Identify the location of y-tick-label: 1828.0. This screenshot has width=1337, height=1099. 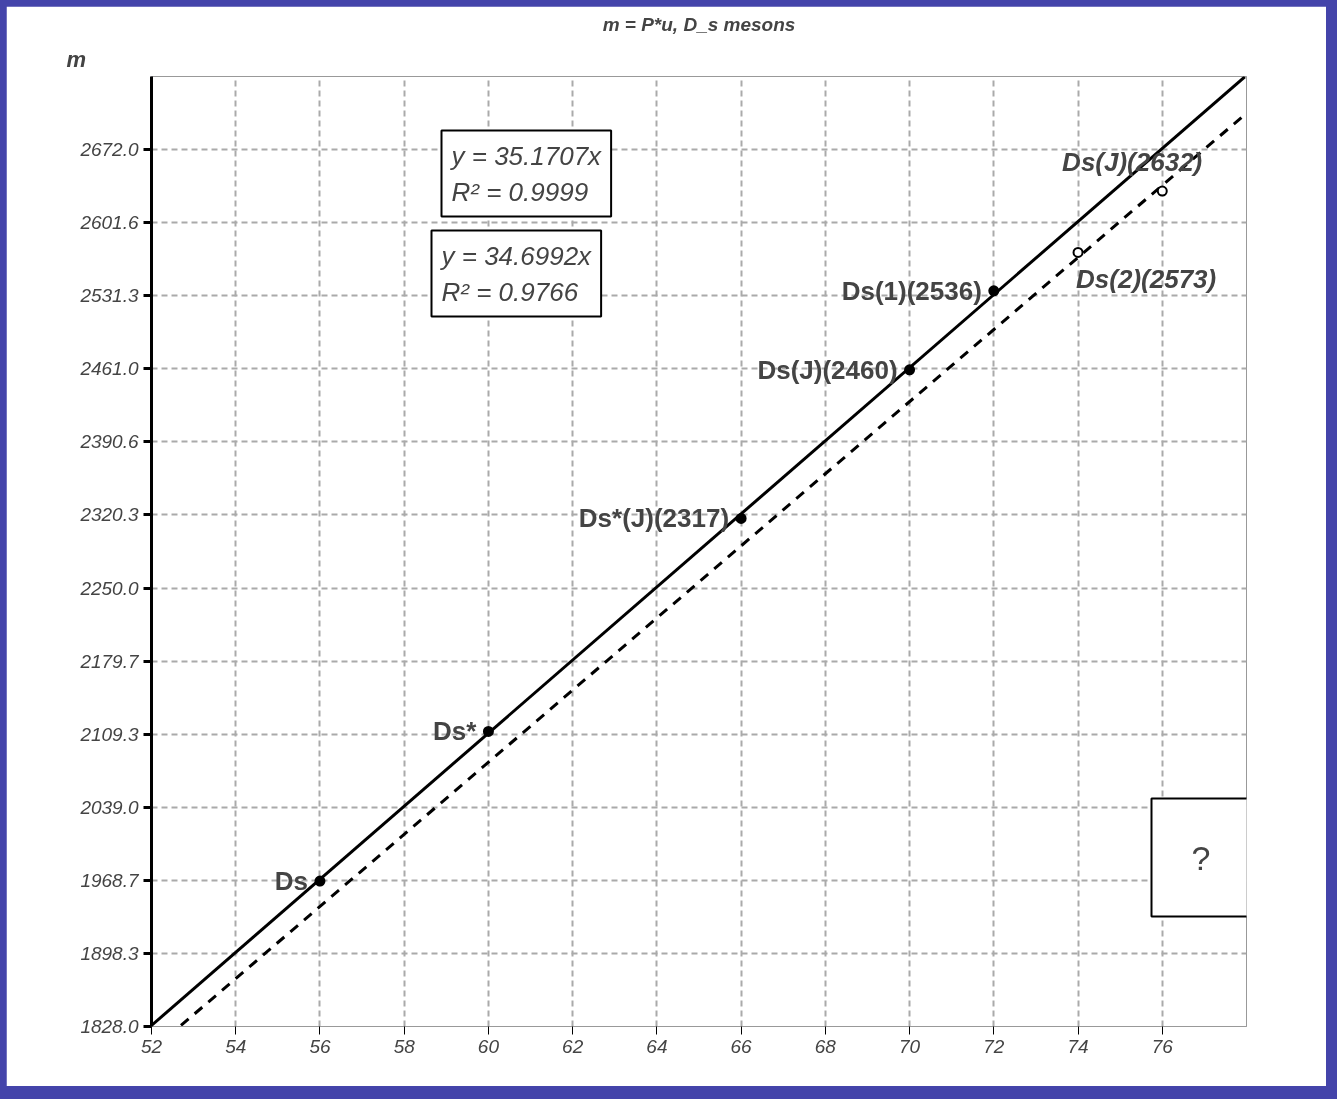
(109, 1026).